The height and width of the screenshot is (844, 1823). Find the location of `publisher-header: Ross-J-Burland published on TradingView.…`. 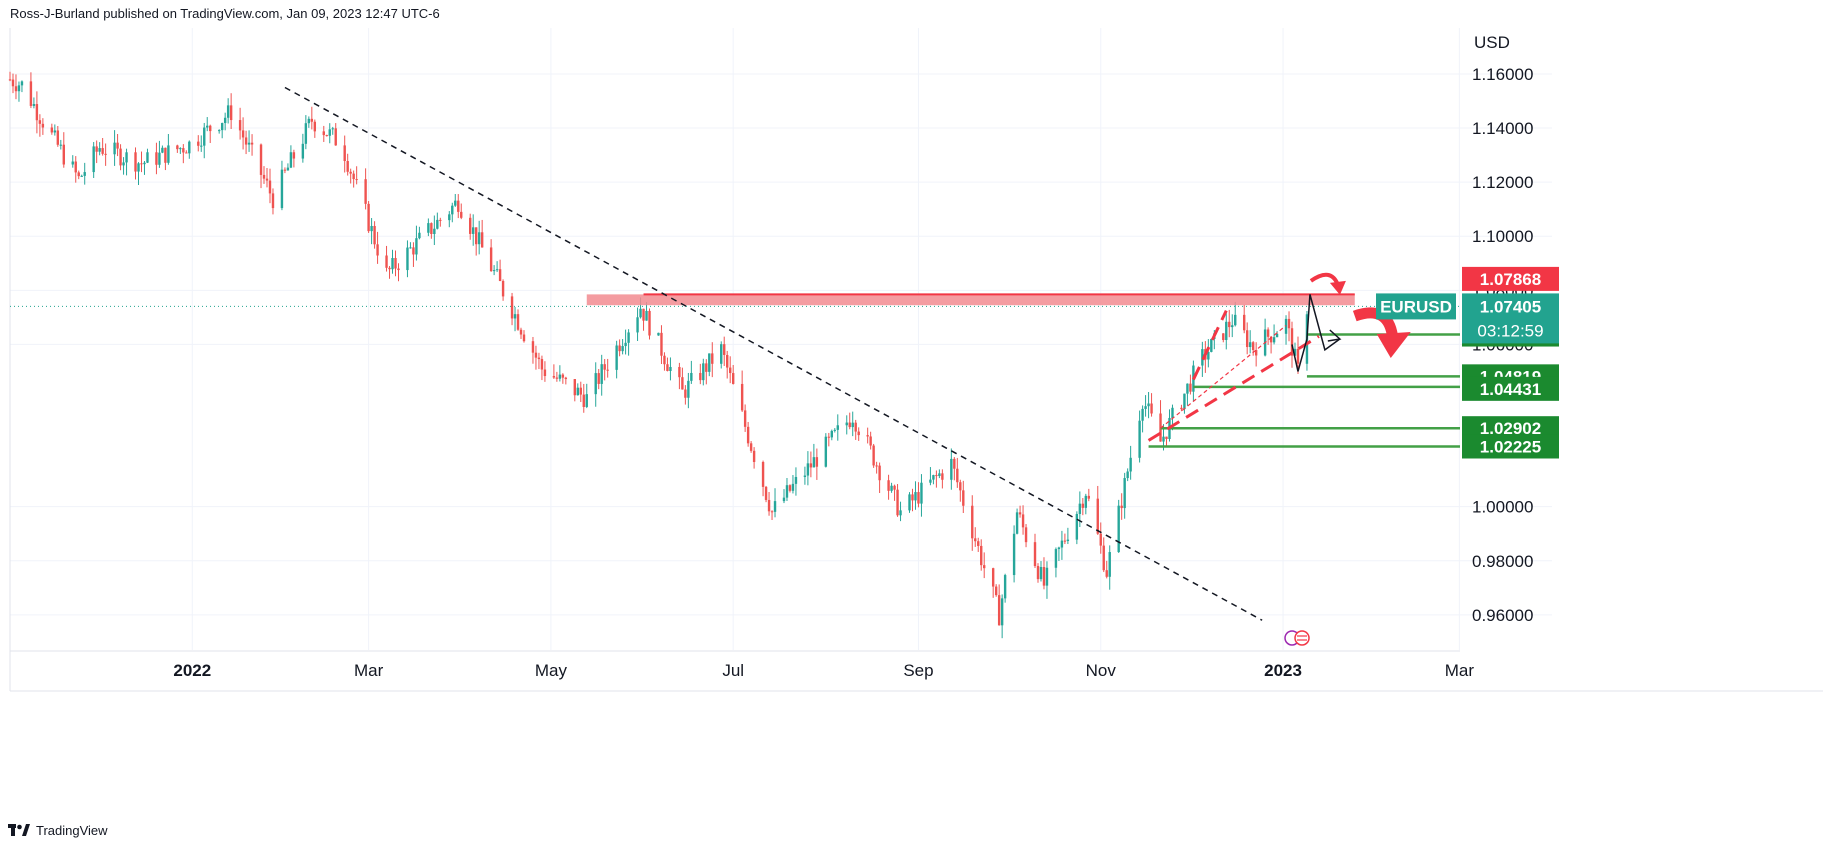

publisher-header: Ross-J-Burland published on TradingView.… is located at coordinates (225, 13).